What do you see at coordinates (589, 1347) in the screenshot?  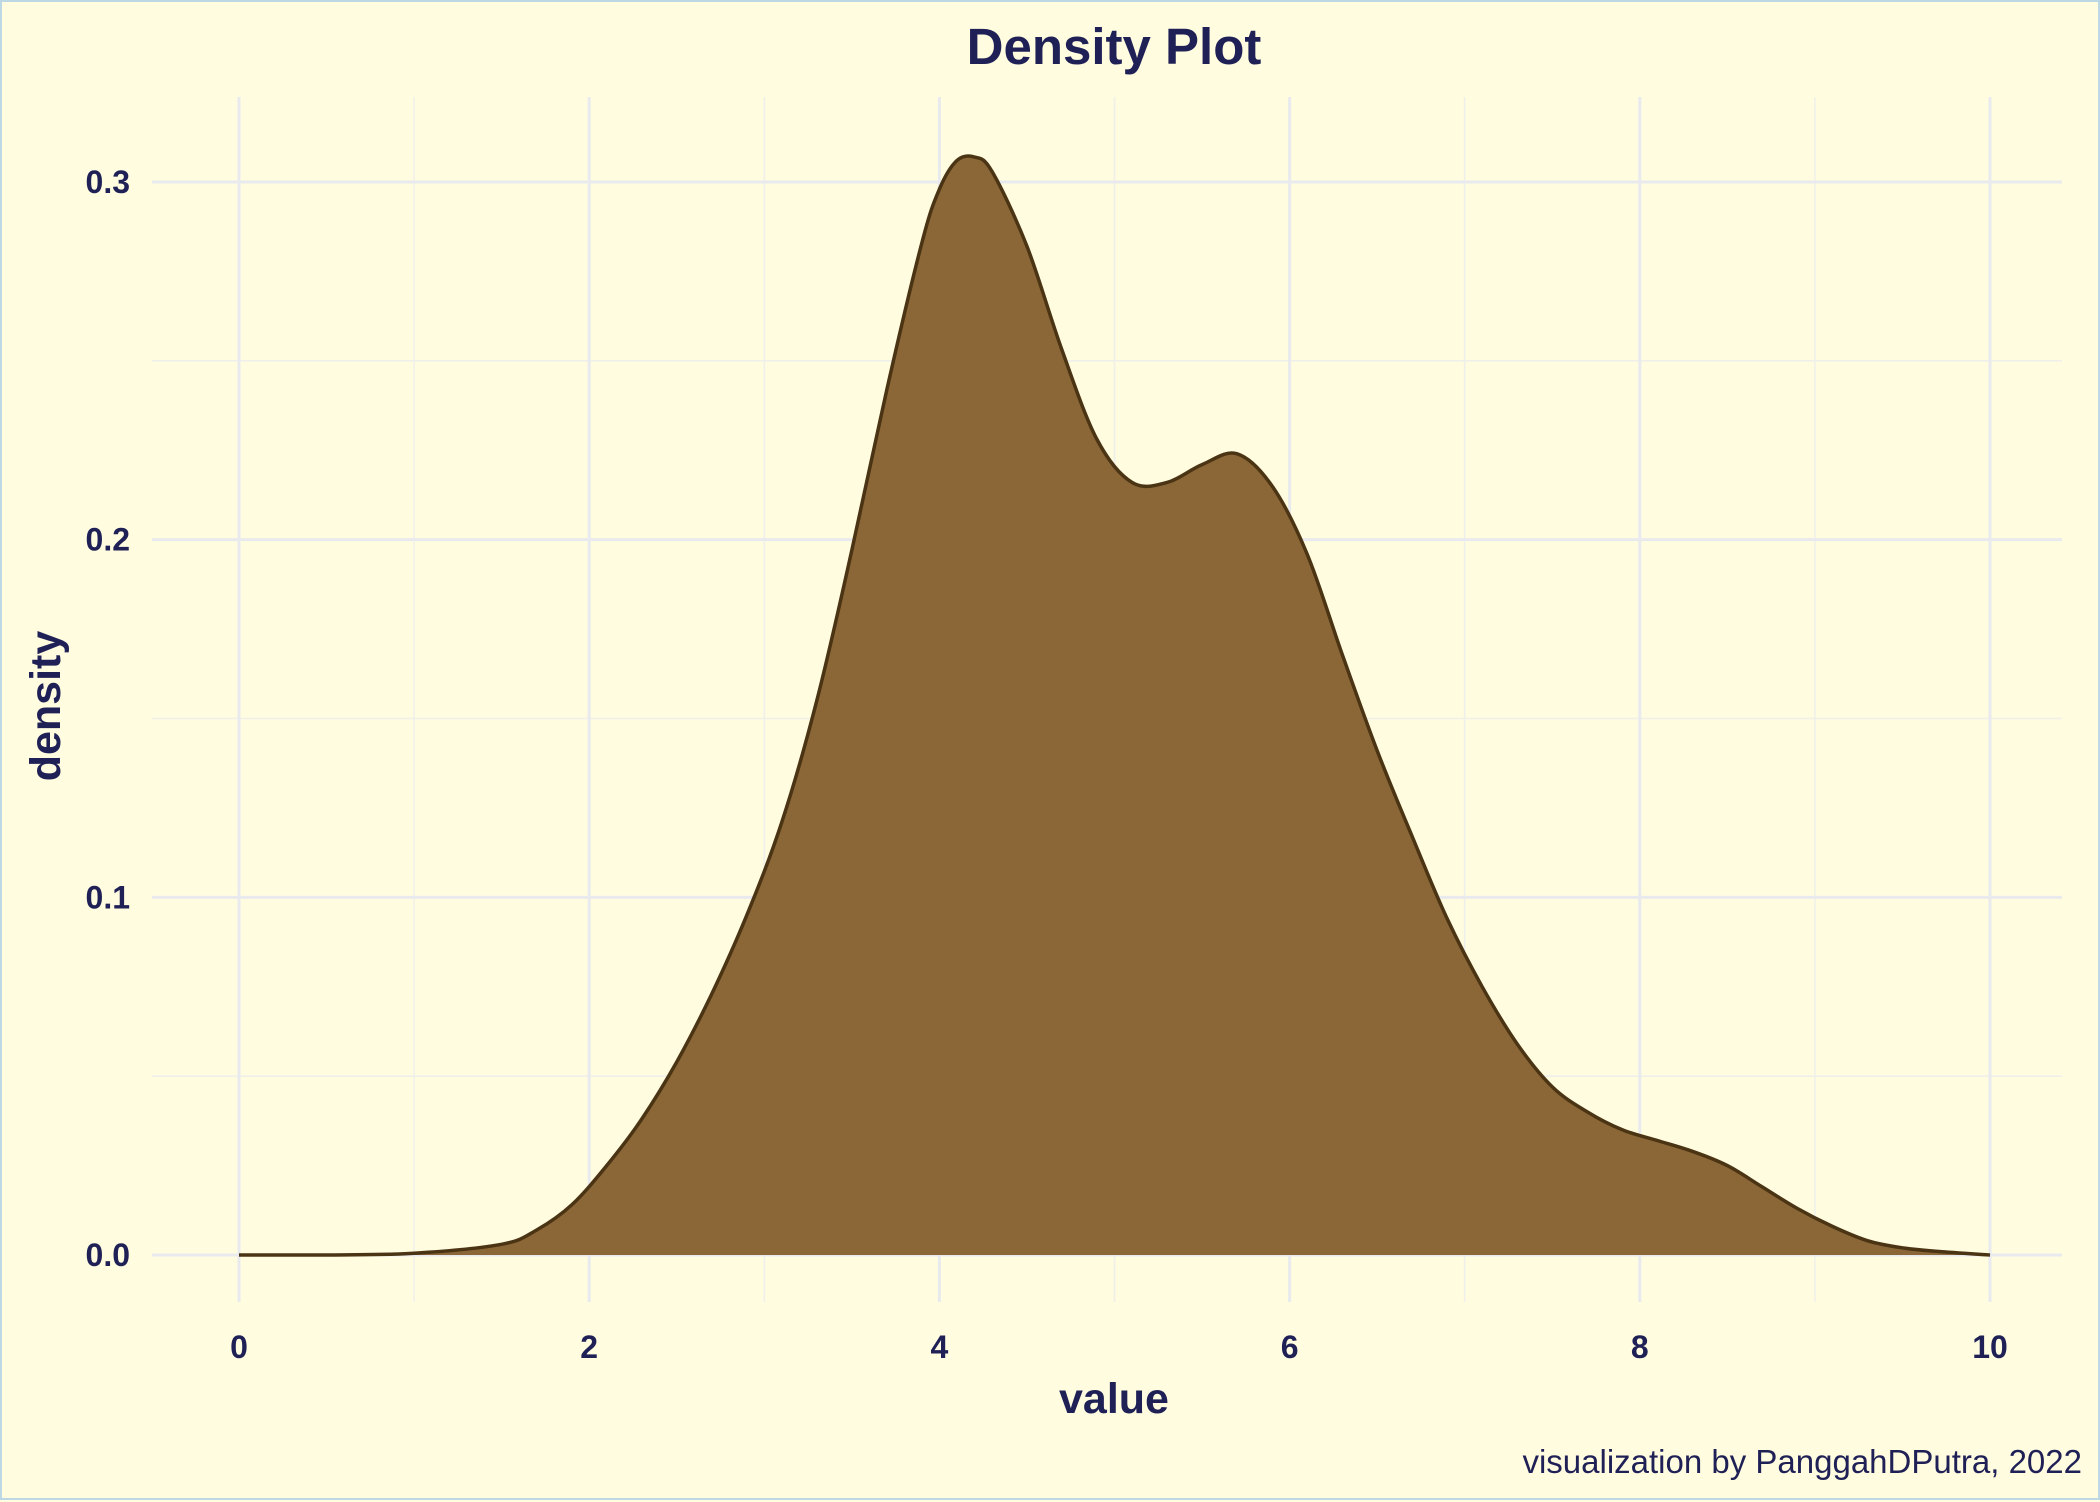 I see `x-tick-label: 2` at bounding box center [589, 1347].